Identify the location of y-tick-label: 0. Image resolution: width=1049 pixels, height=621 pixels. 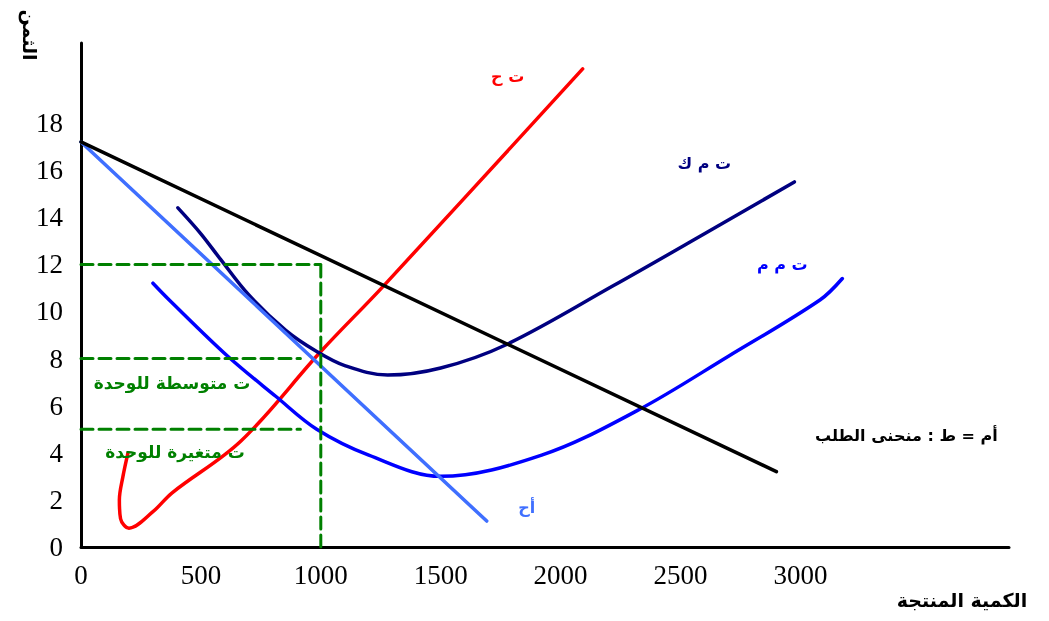
(56, 547).